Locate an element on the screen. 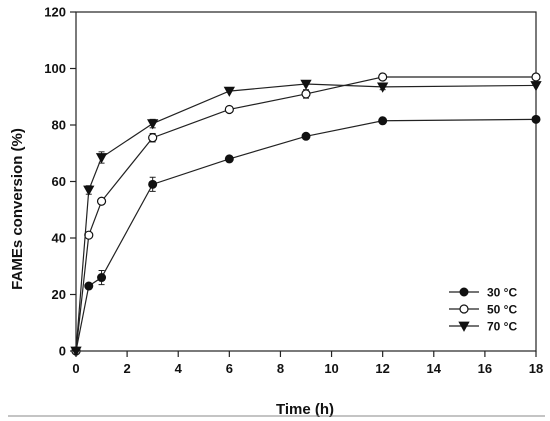 The width and height of the screenshot is (550, 421). y-tick-label: 40 is located at coordinates (59, 238).